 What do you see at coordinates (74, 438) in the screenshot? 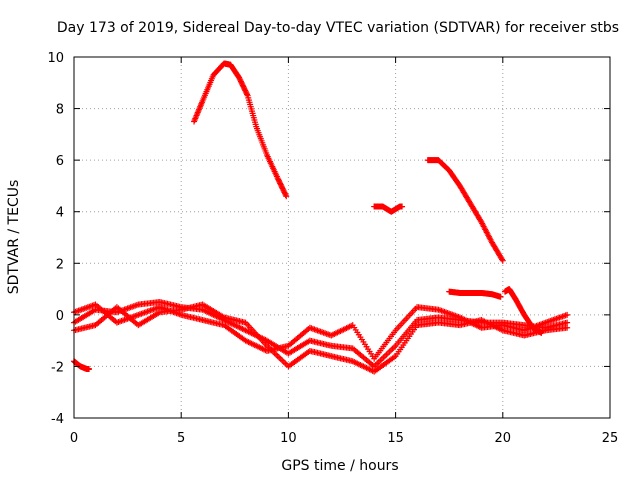
I see `x-tick-label: 0` at bounding box center [74, 438].